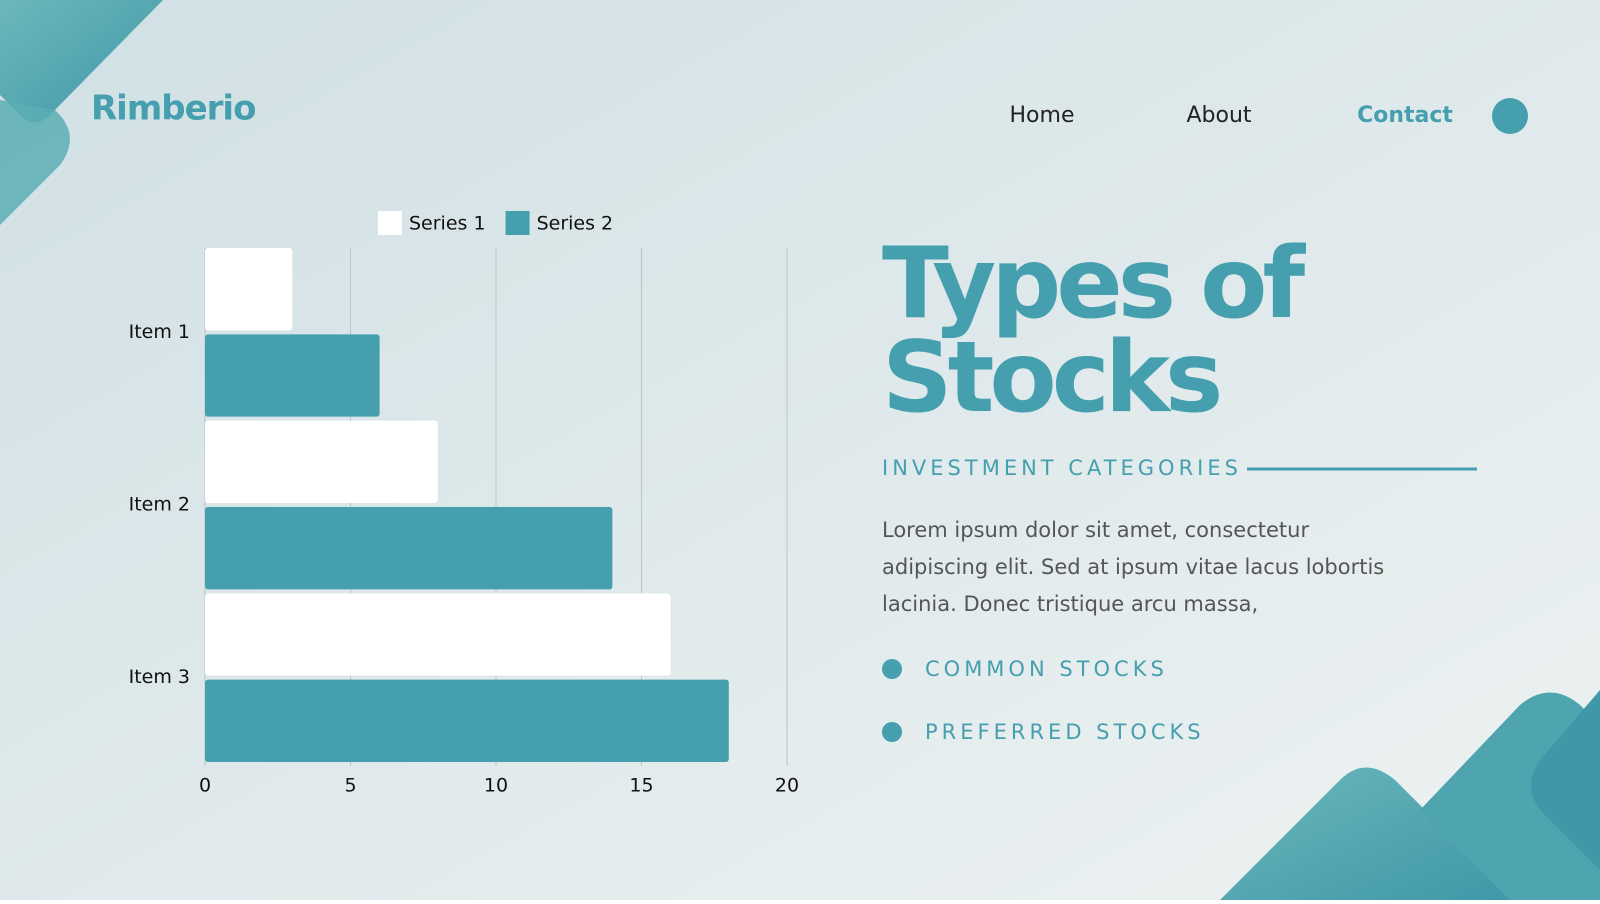 The image size is (1600, 904). Describe the element at coordinates (1042, 115) in the screenshot. I see `nav-link: Home` at that location.